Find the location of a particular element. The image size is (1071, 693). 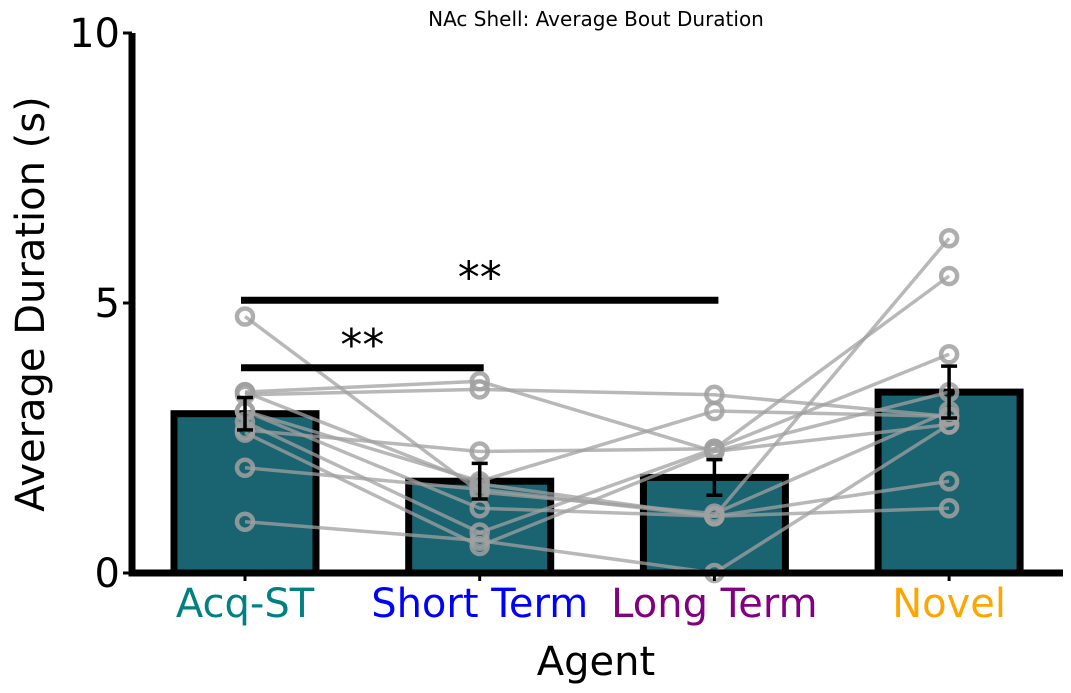

x-tick-label-1: Short Term is located at coordinates (479, 604).